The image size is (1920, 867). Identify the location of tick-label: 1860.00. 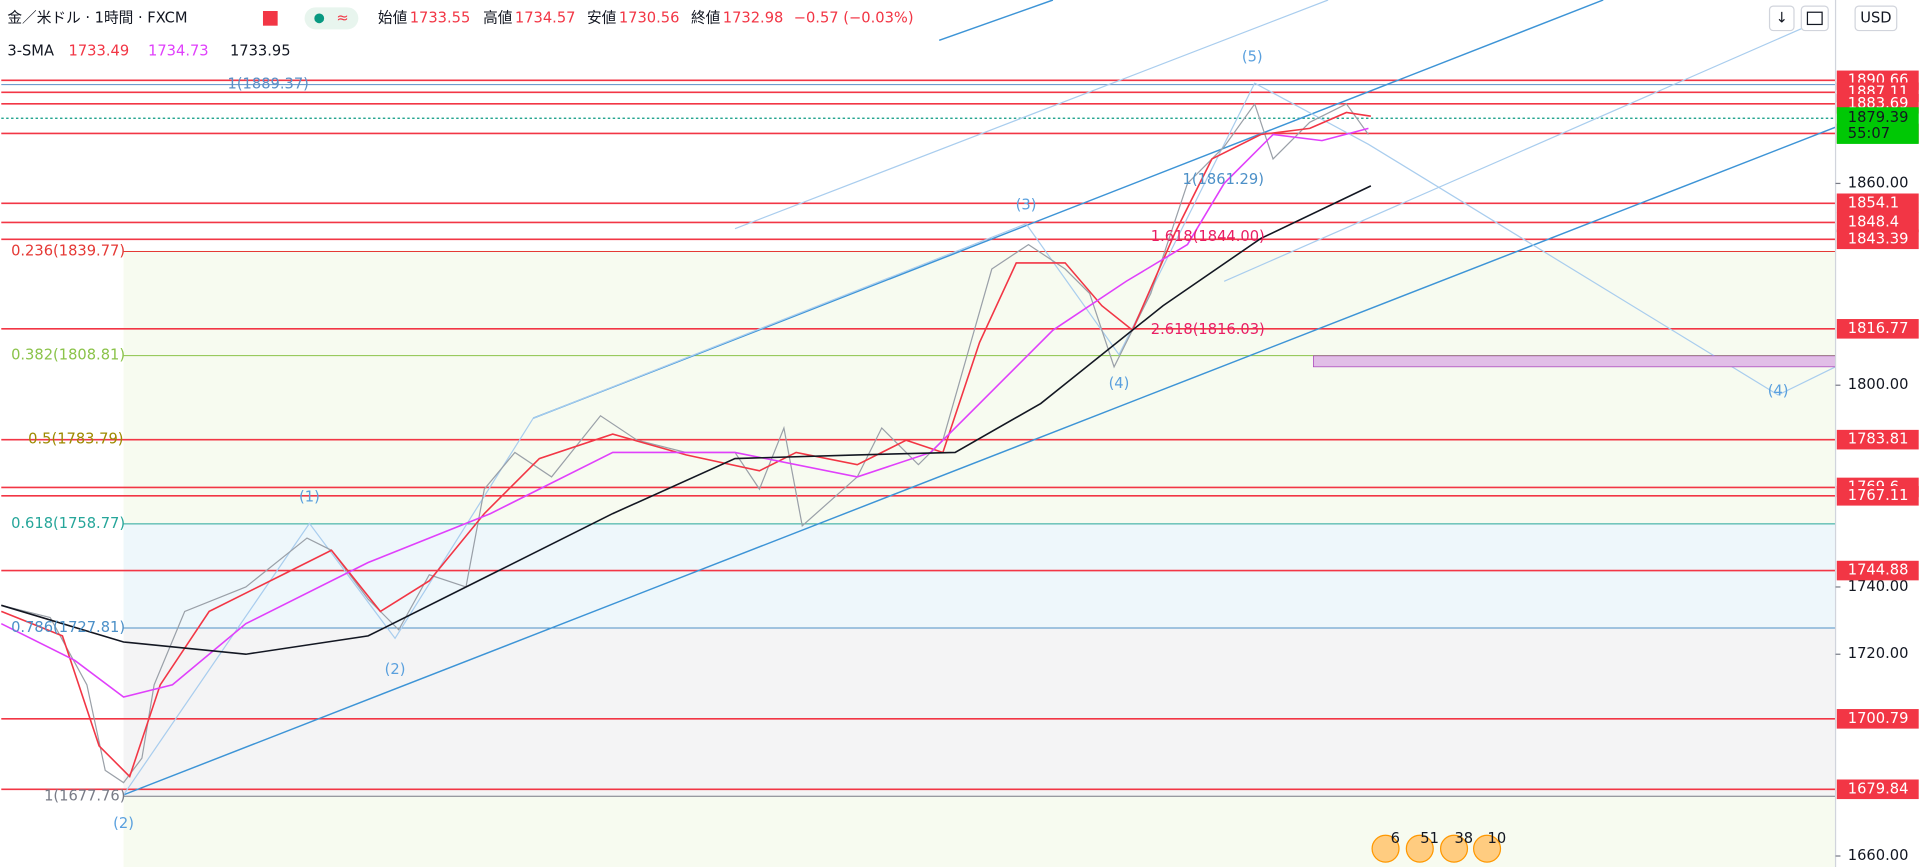
(1878, 182).